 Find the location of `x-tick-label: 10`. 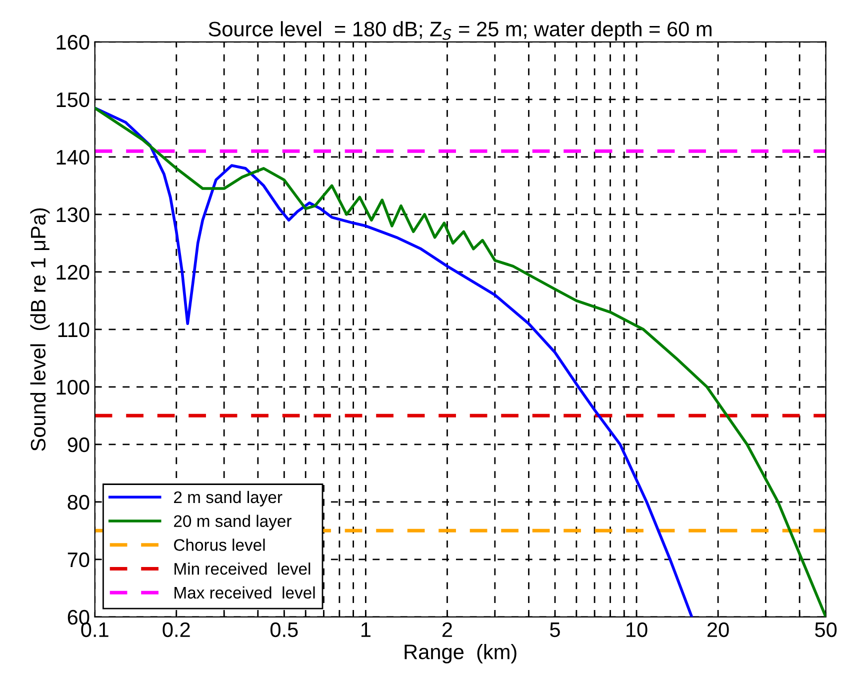

x-tick-label: 10 is located at coordinates (637, 630).